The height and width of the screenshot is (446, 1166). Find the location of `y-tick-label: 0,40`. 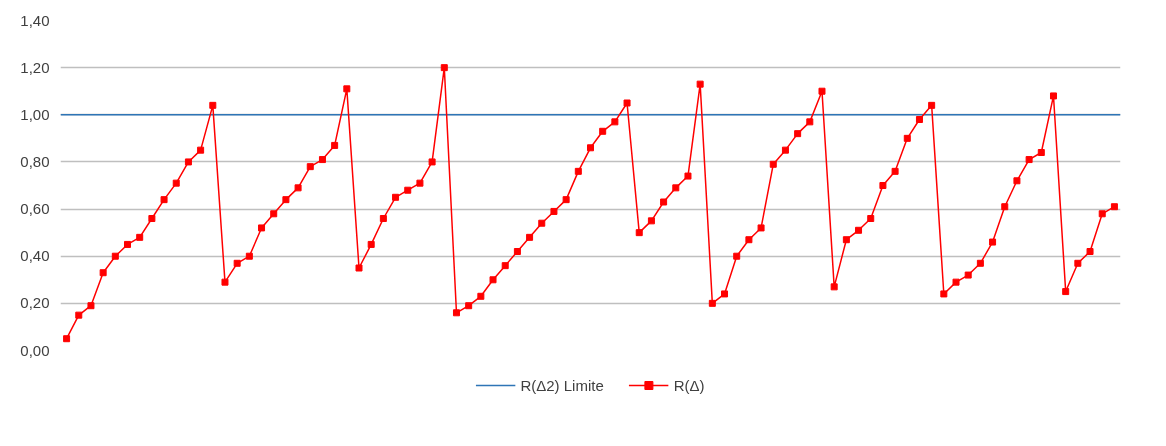

y-tick-label: 0,40 is located at coordinates (35, 256).